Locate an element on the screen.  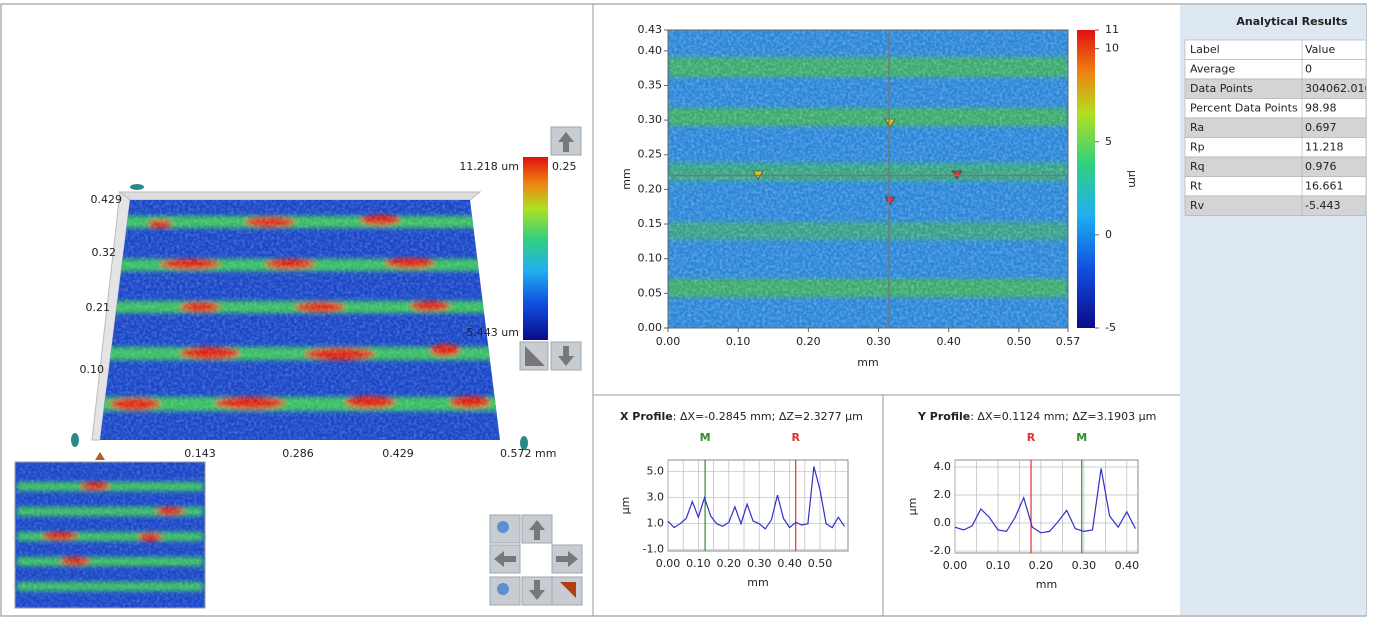
marker-label: M is located at coordinates (705, 437).